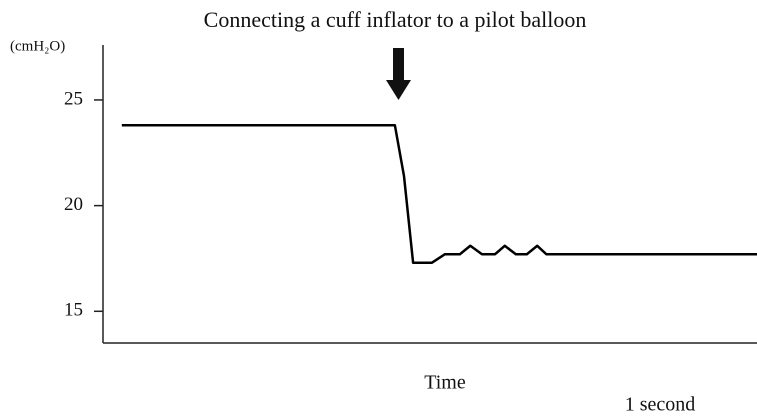 This screenshot has height=419, width=757. What do you see at coordinates (37, 46) in the screenshot?
I see `y-axis-label: (cmH₂O)` at bounding box center [37, 46].